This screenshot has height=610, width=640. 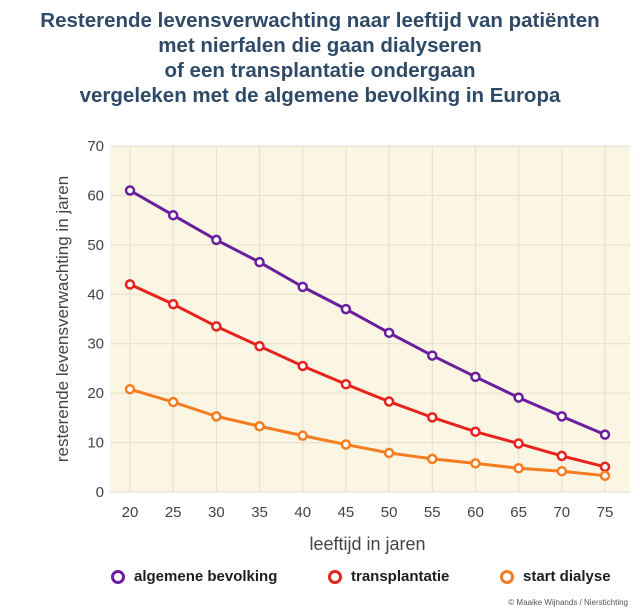 What do you see at coordinates (507, 576) in the screenshot?
I see `legend-marker-start-dialyse` at bounding box center [507, 576].